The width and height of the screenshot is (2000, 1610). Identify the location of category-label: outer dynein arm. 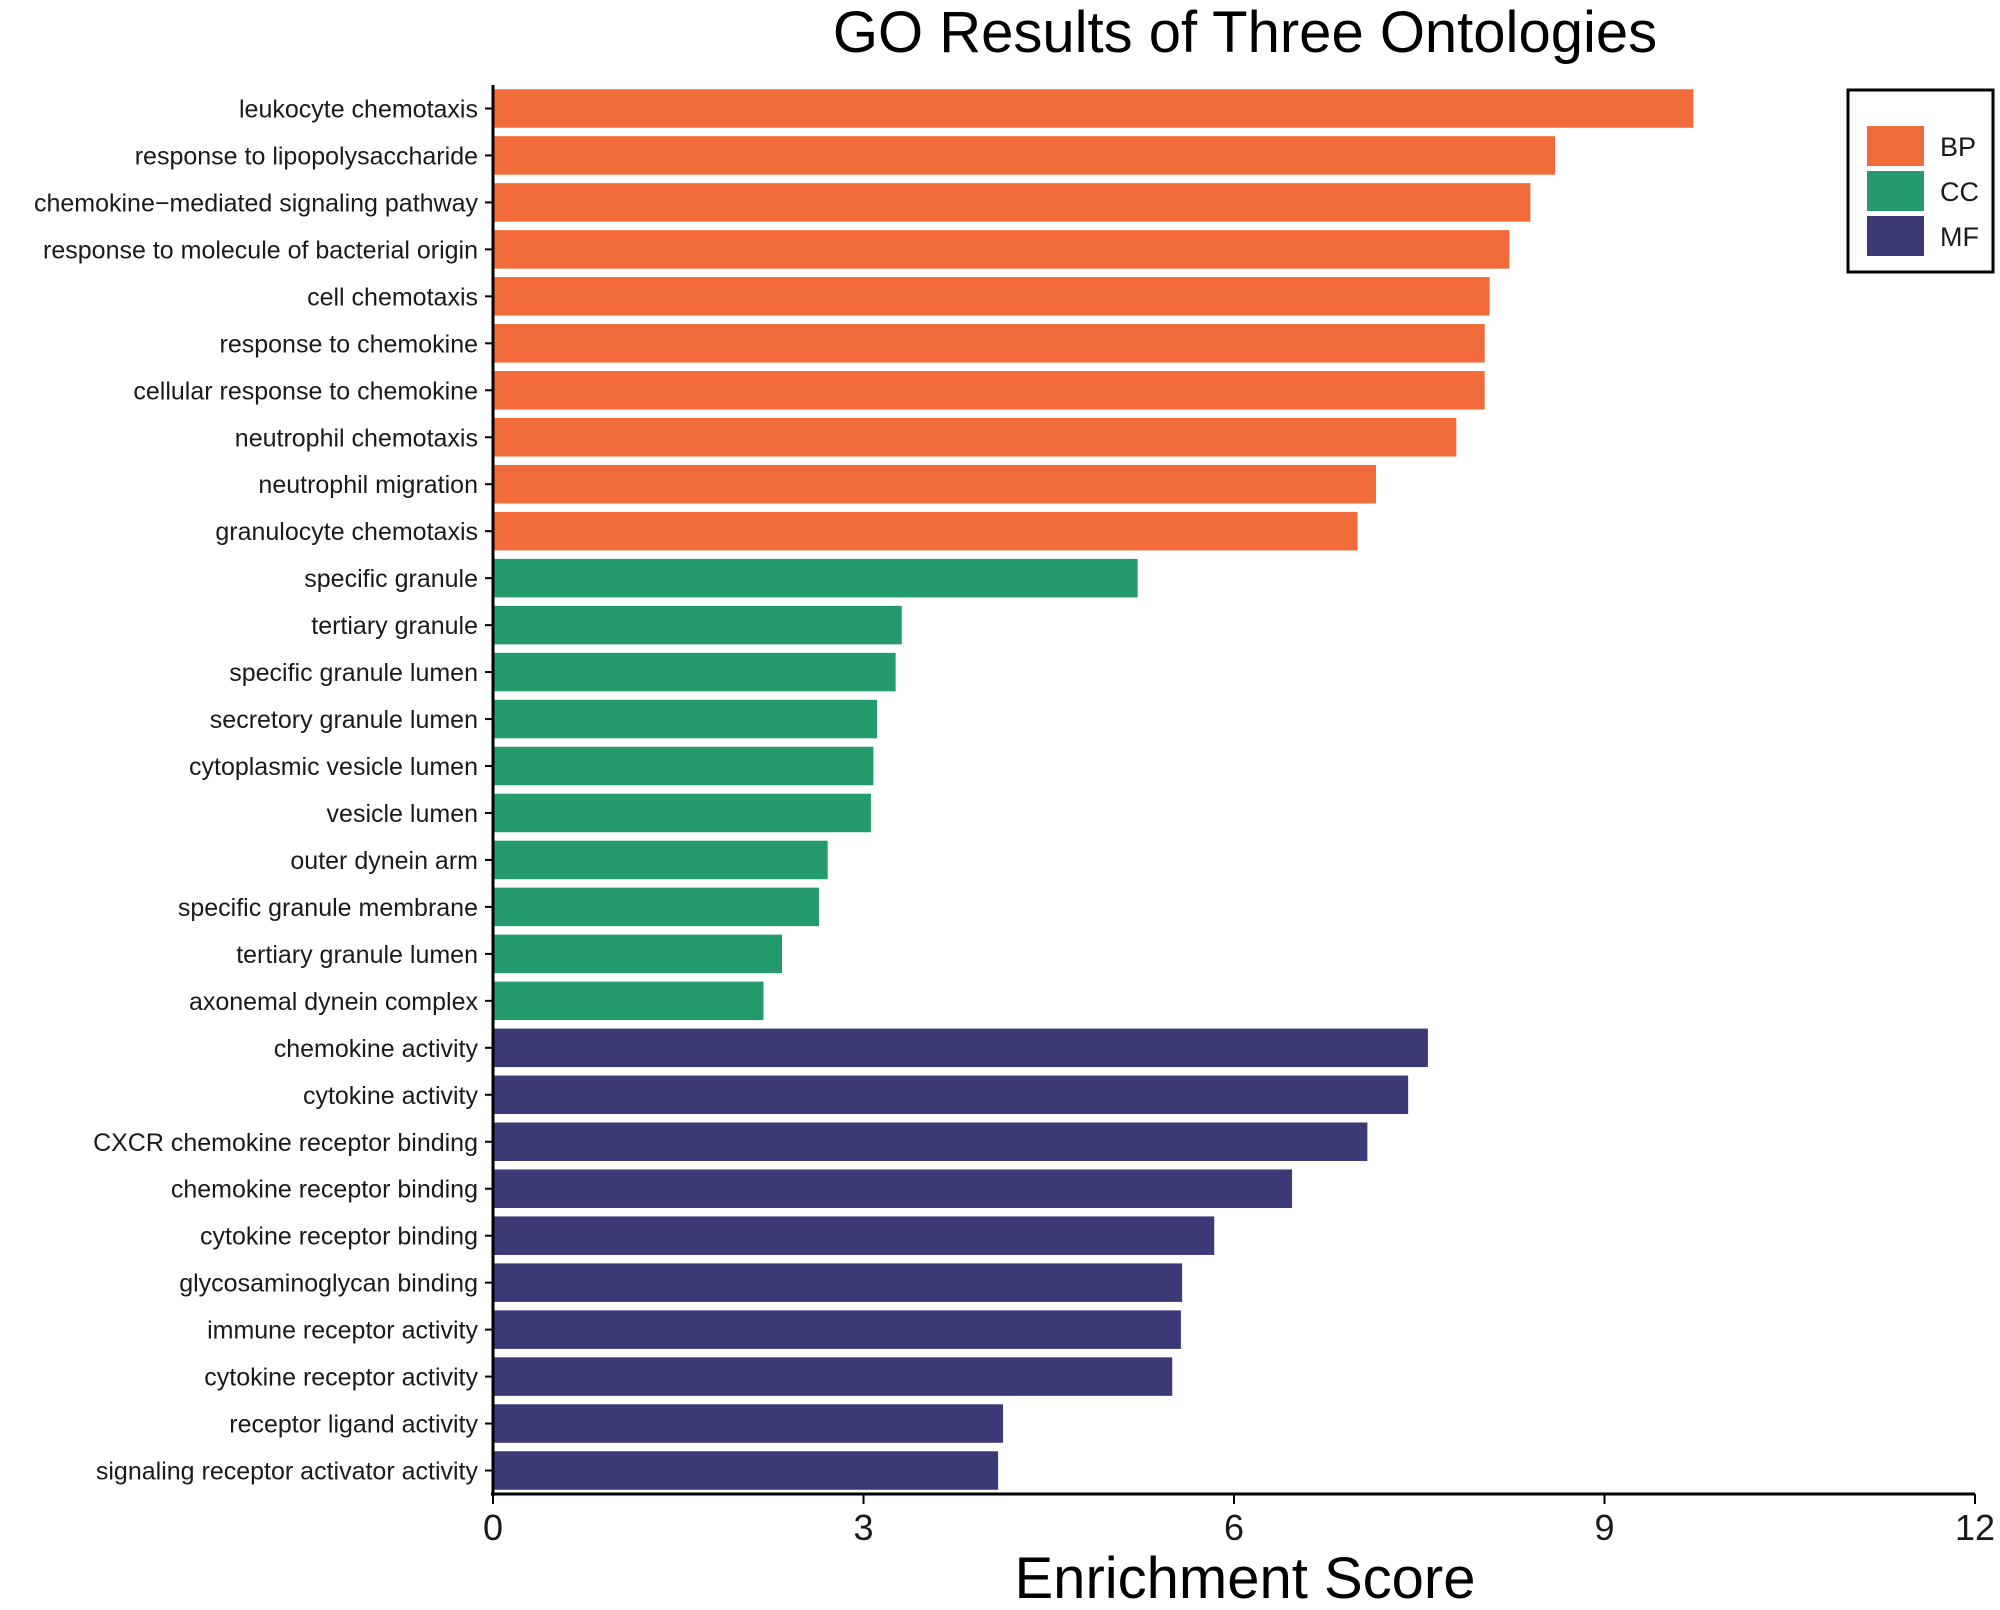
(384, 861).